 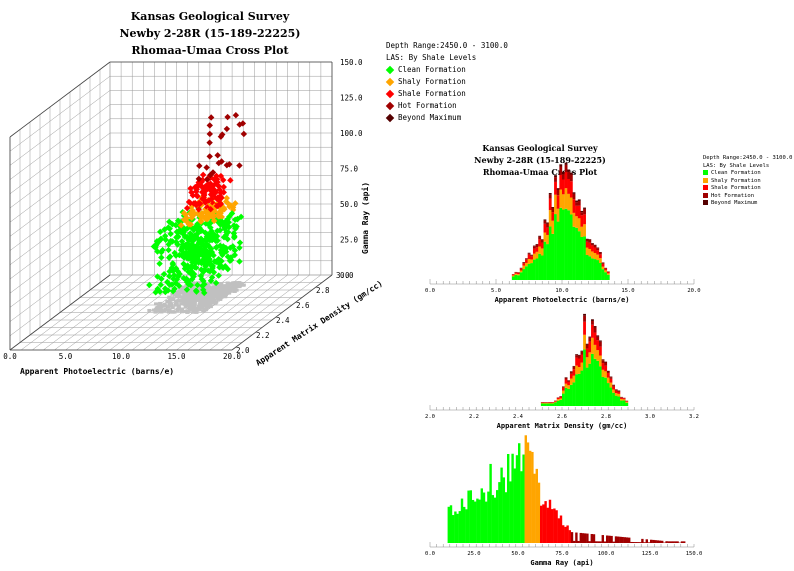 I want to click on x-tick-label: 10.0, so click(x=561, y=291).